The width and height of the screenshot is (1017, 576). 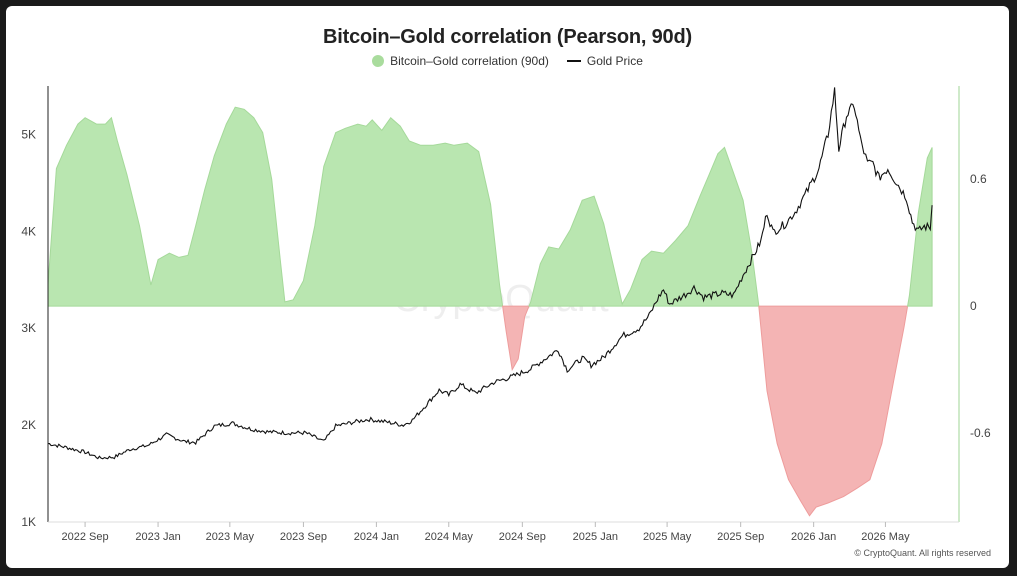 I want to click on left-axis-ticks: 1K 2K 3K 4K 5K, so click(x=28, y=328).